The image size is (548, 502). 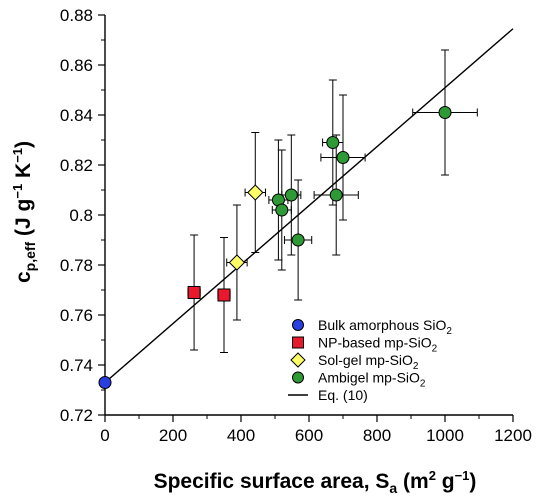 I want to click on y-tick-label-4: 0.8, so click(x=81, y=215).